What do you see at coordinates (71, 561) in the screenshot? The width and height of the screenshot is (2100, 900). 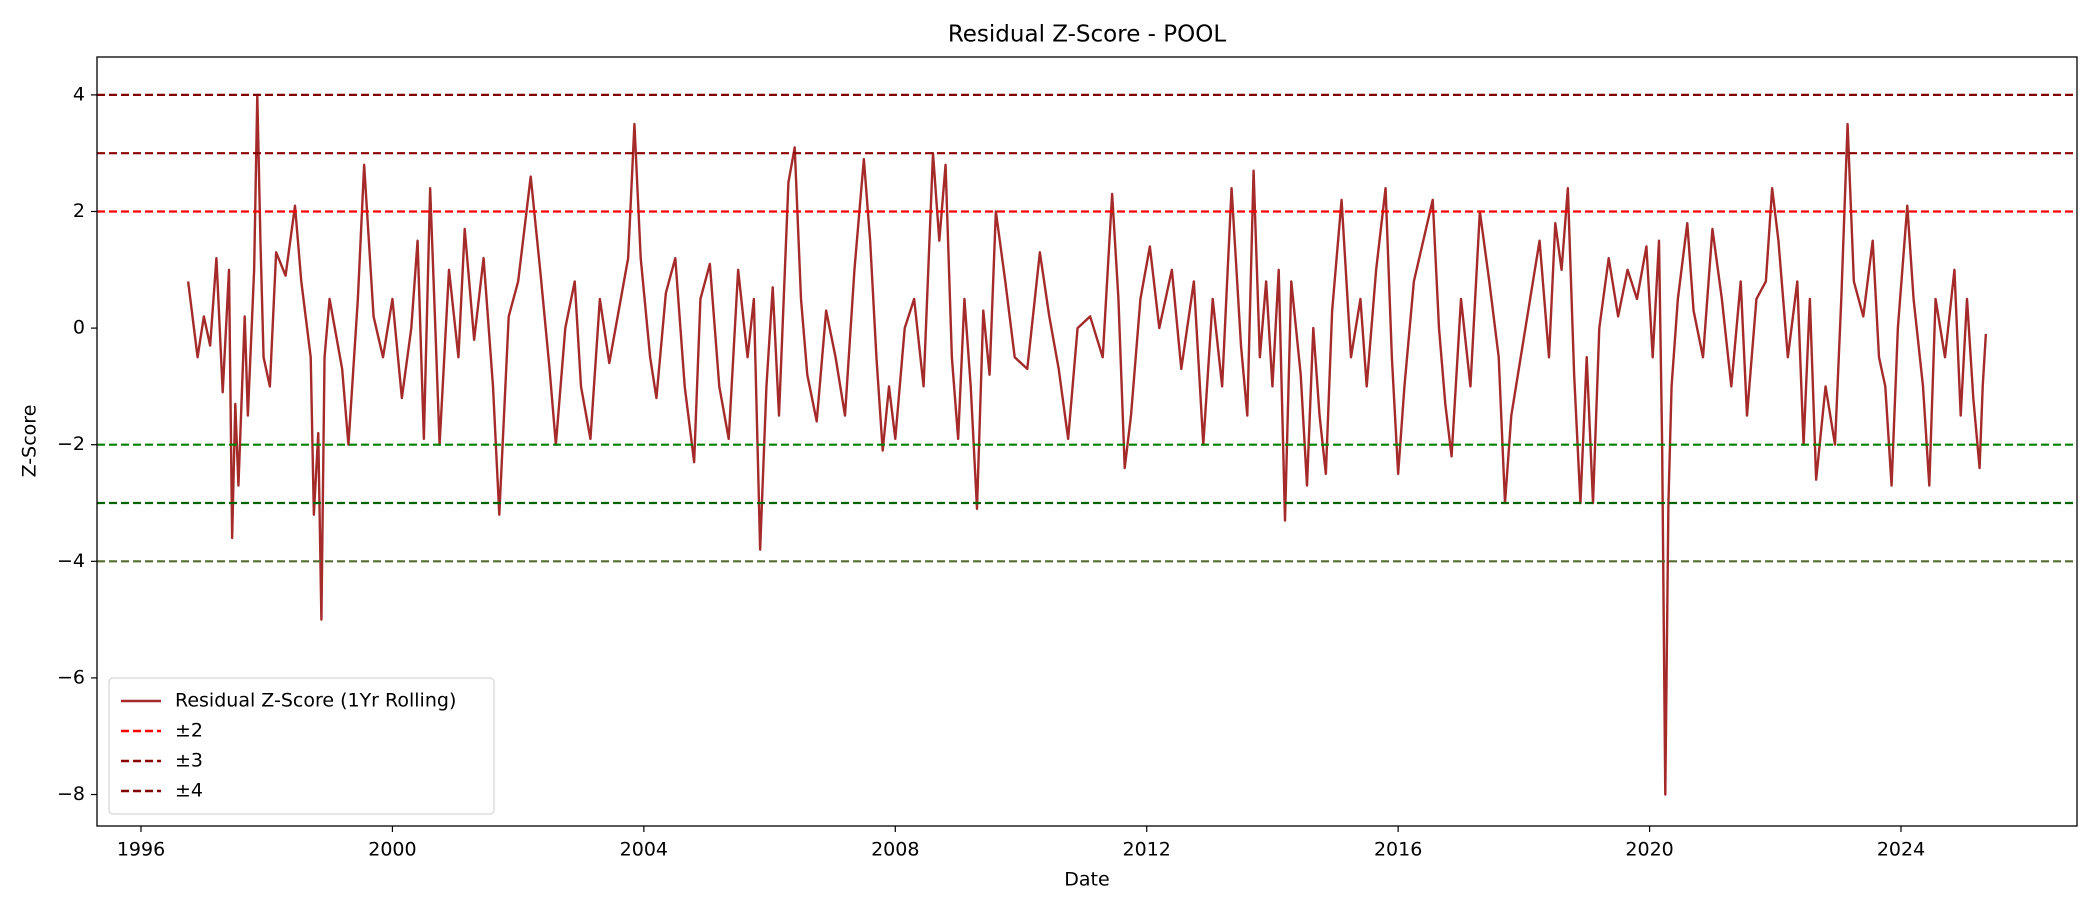 I see `y-tick-label: −4` at bounding box center [71, 561].